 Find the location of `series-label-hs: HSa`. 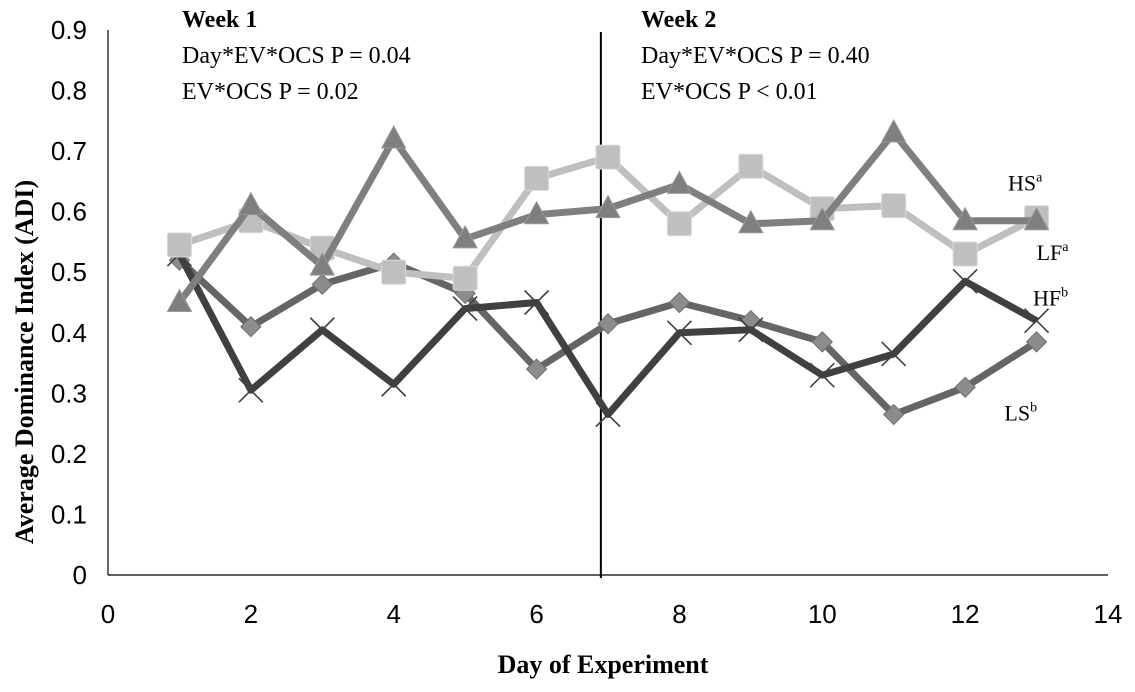

series-label-hs: HSa is located at coordinates (1025, 182).